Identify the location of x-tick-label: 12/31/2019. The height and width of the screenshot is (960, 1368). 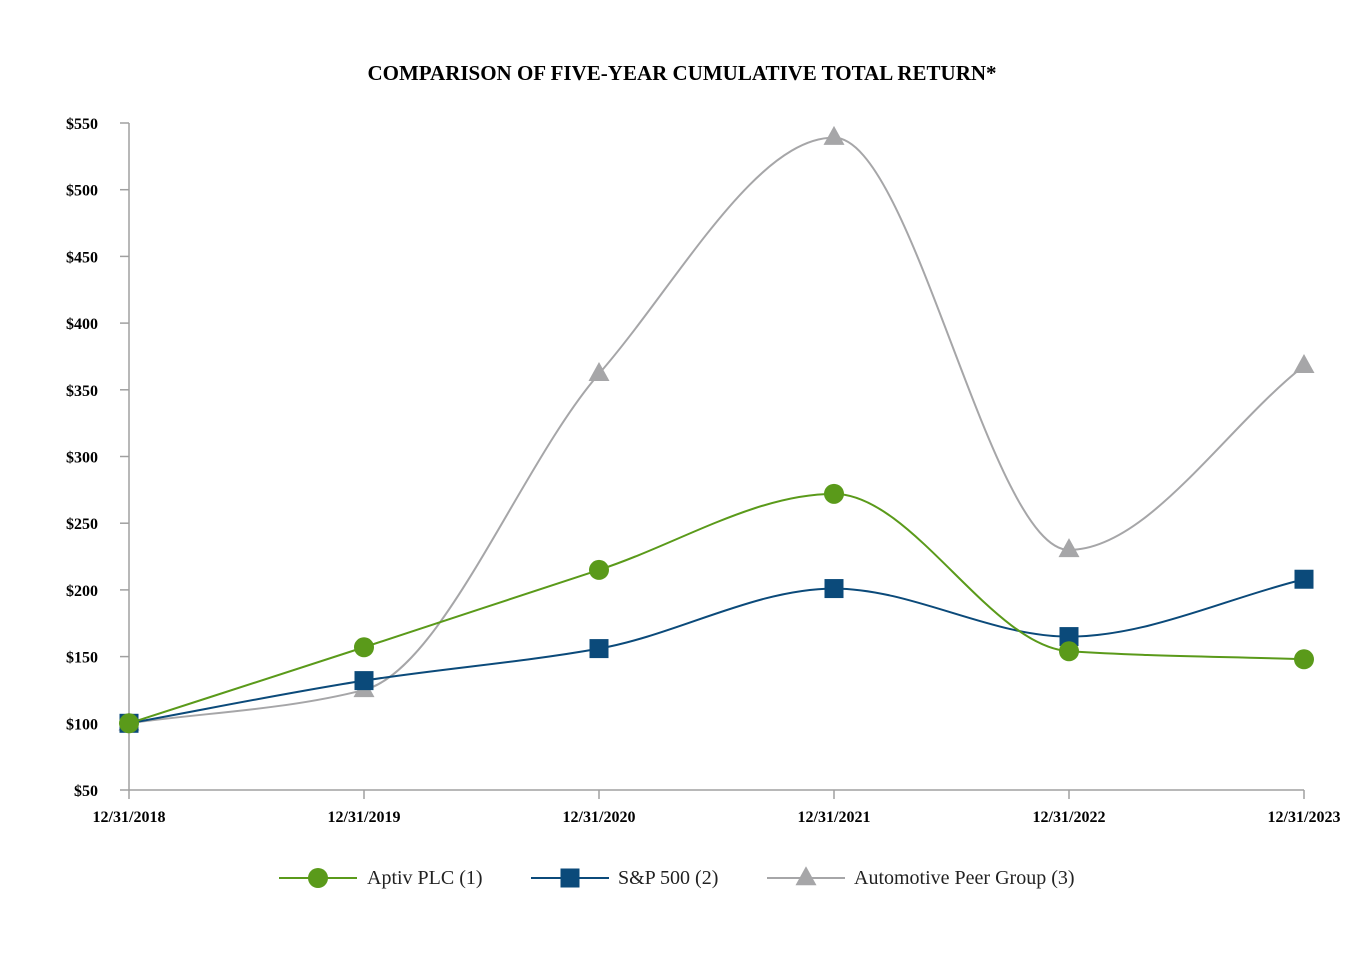
(364, 817).